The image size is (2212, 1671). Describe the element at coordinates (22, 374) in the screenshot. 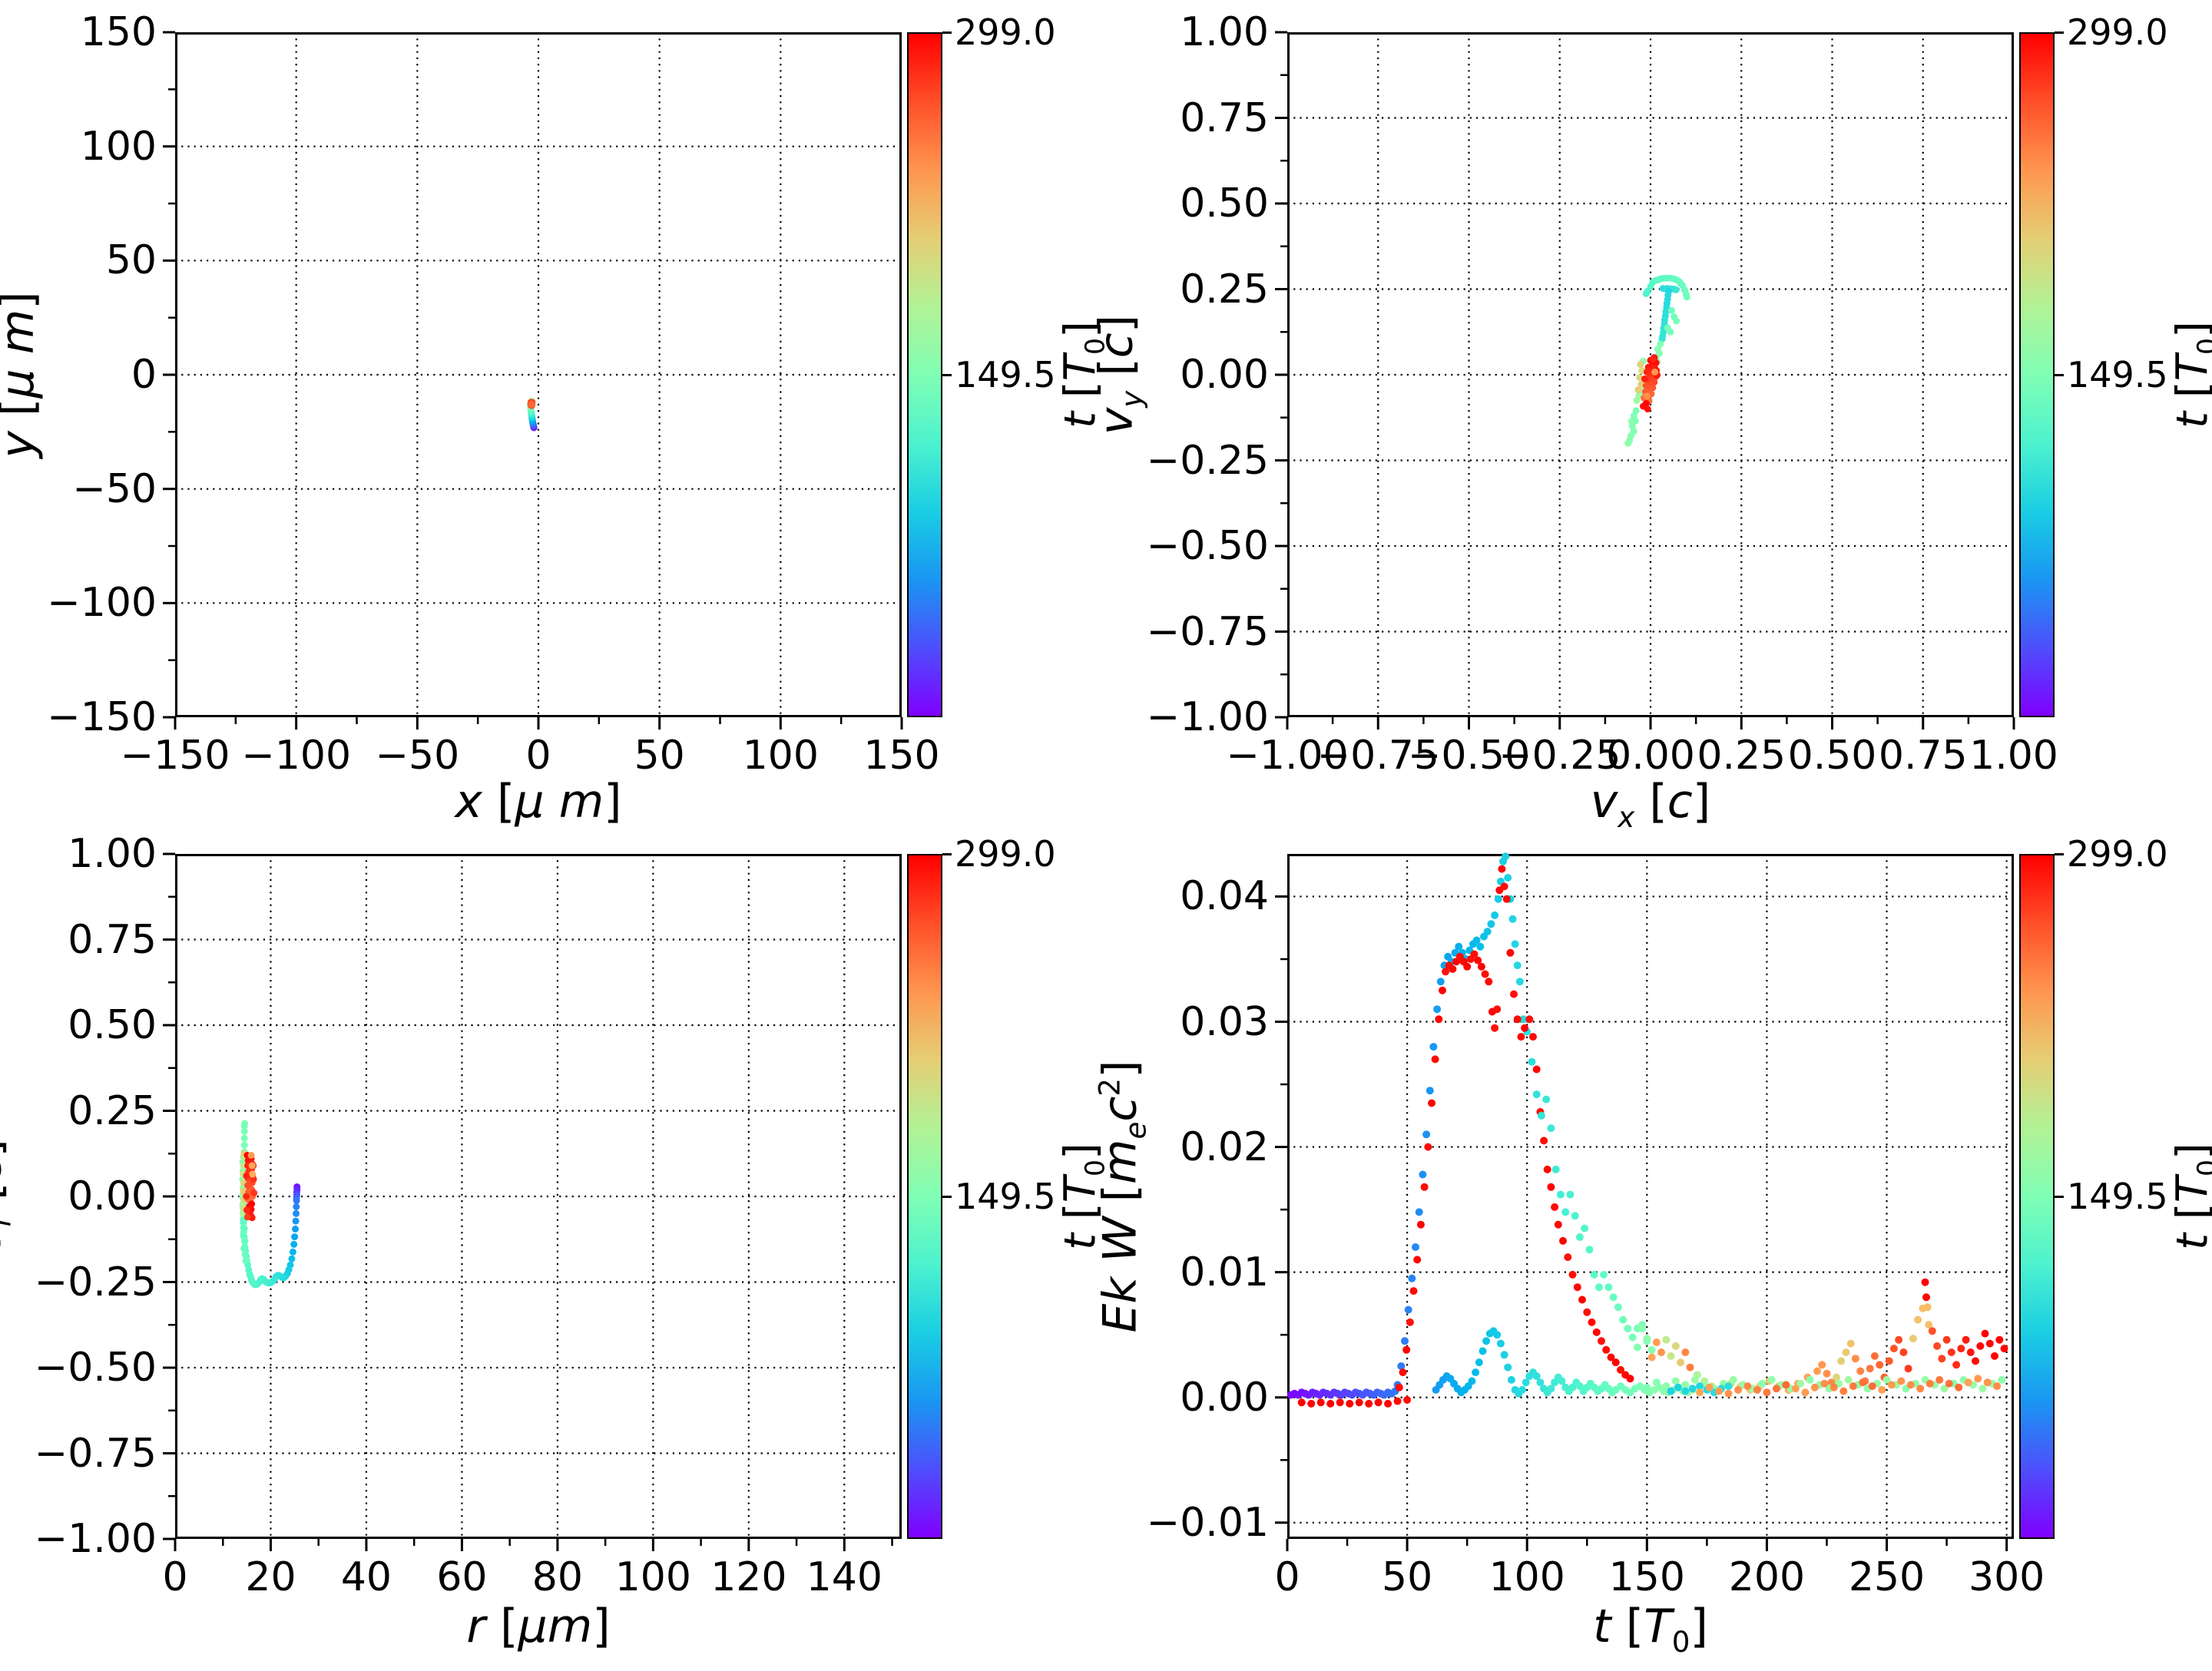

I see `y-axis-label-xy: y [μ m]` at that location.